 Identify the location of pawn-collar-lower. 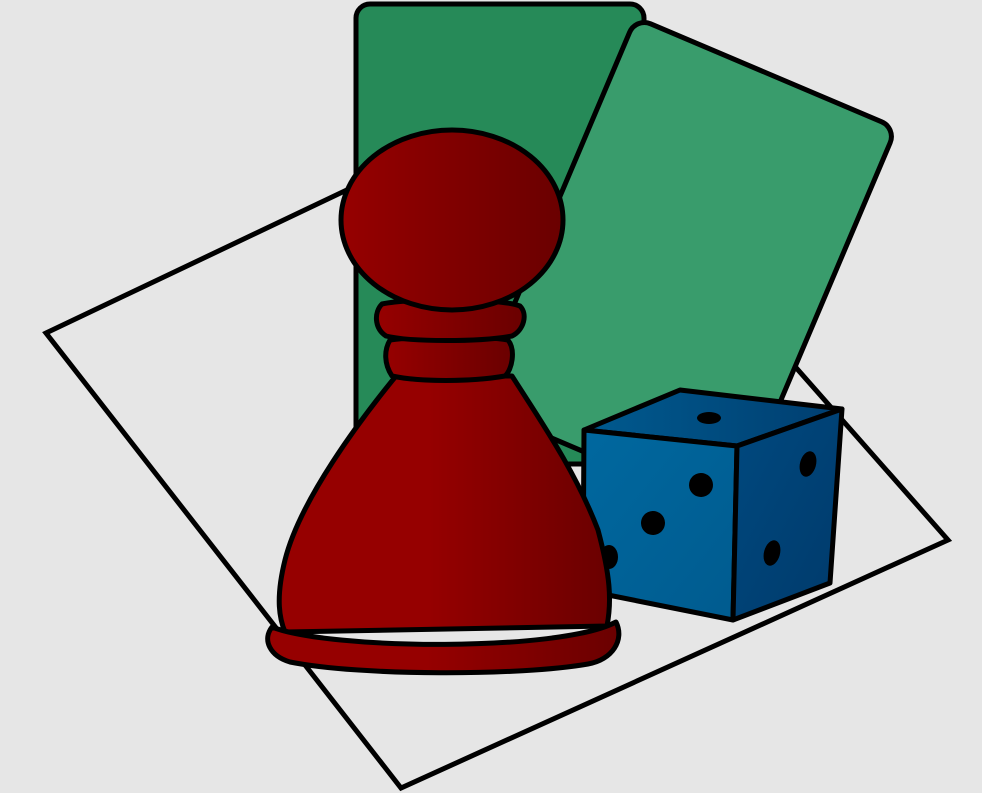
(449, 358).